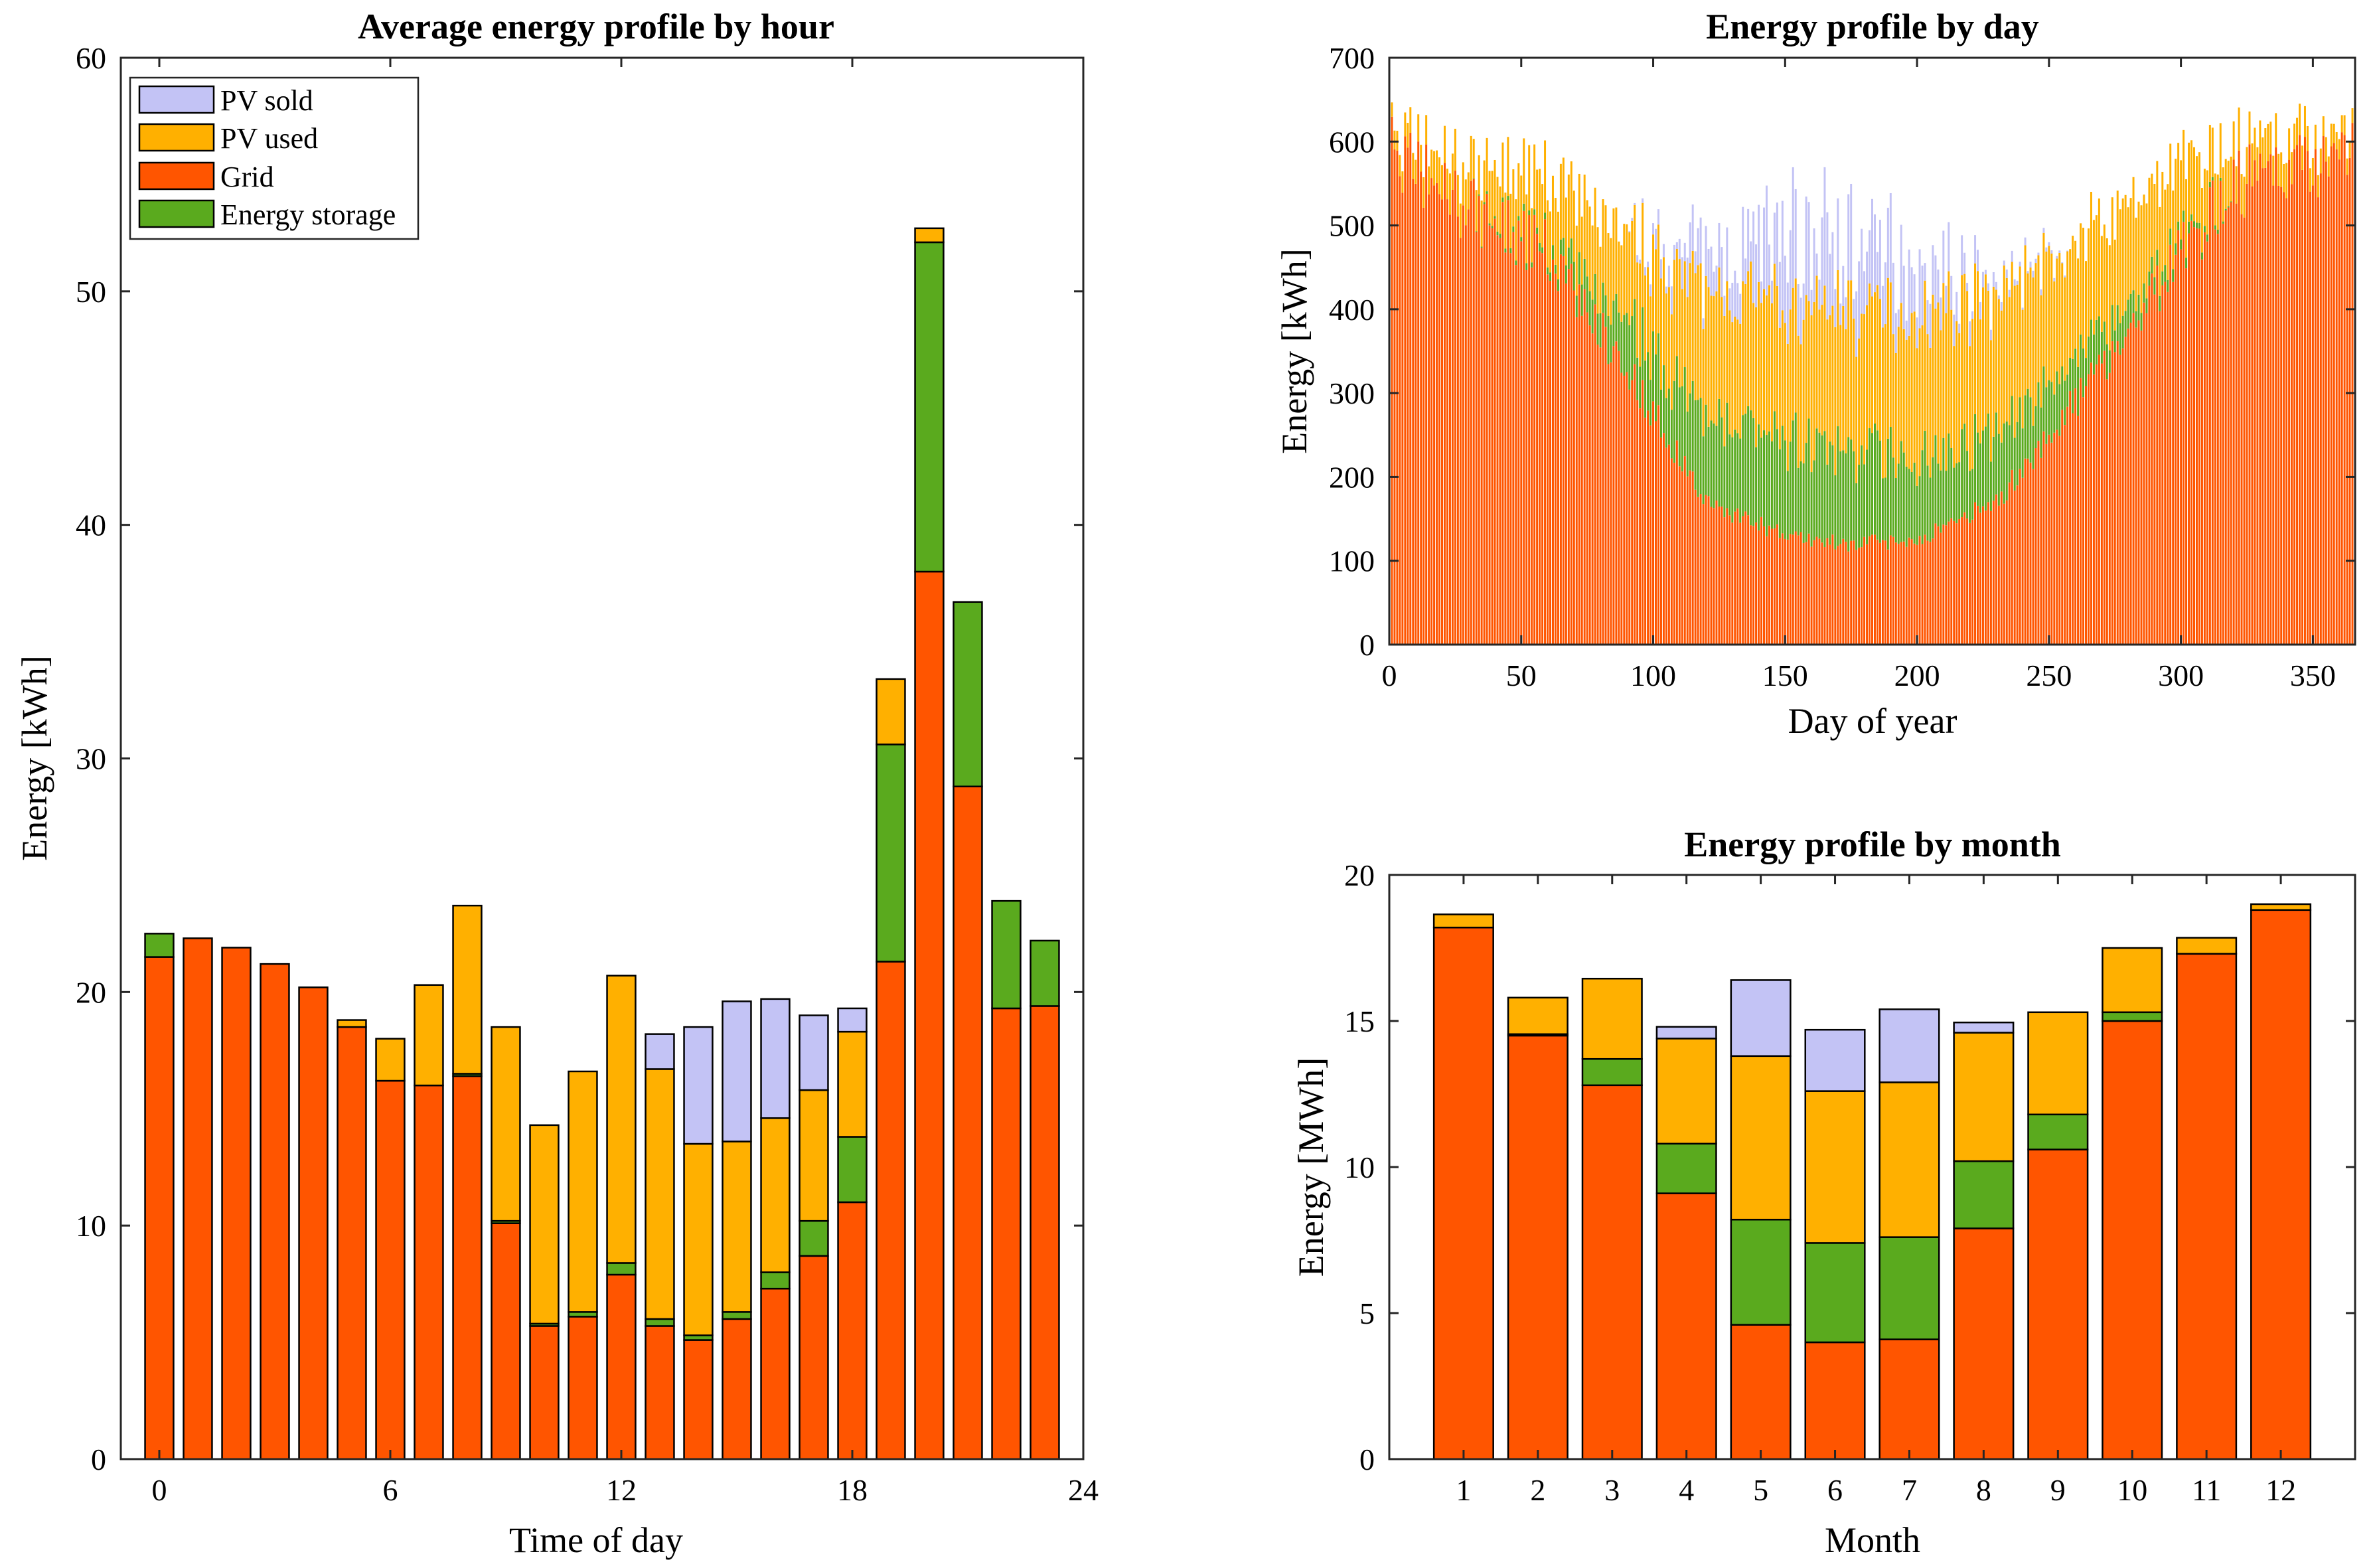 The width and height of the screenshot is (2375, 1568). Describe the element at coordinates (2313, 676) in the screenshot. I see `daily-xtick-label: 350` at that location.